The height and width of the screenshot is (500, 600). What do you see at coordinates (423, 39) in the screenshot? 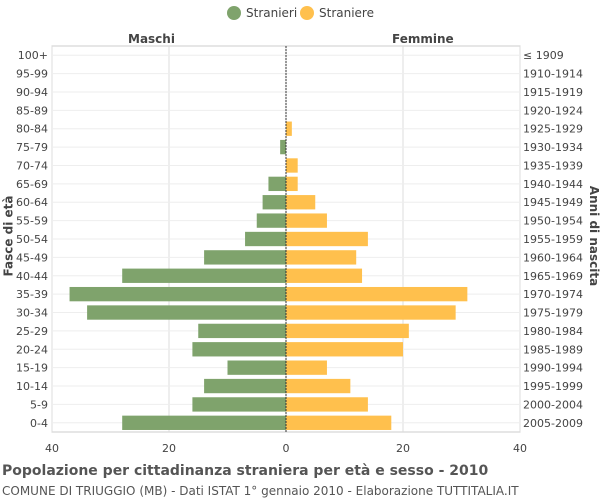
I see `females-label: Femmine` at bounding box center [423, 39].